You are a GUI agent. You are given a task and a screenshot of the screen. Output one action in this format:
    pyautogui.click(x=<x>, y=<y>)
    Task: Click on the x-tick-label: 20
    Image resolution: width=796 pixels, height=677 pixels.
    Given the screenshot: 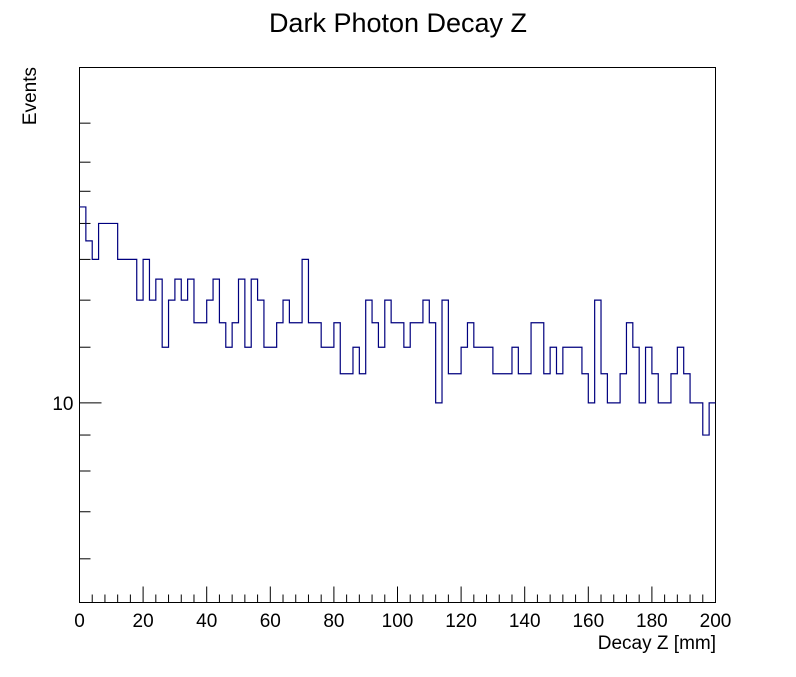 What is the action you would take?
    pyautogui.click(x=143, y=621)
    